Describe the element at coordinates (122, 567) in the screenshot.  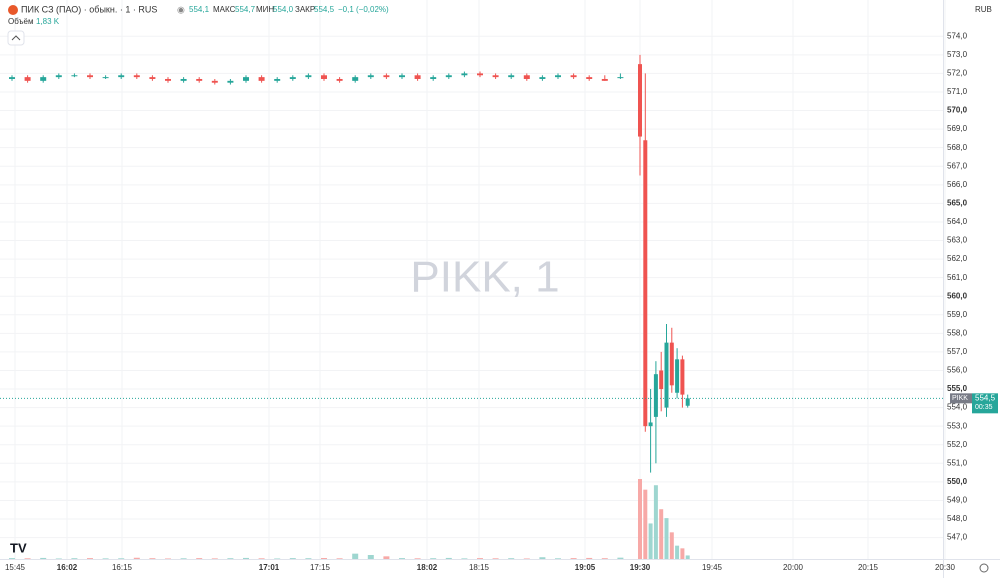
I see `x-tick-label: 16:15` at that location.